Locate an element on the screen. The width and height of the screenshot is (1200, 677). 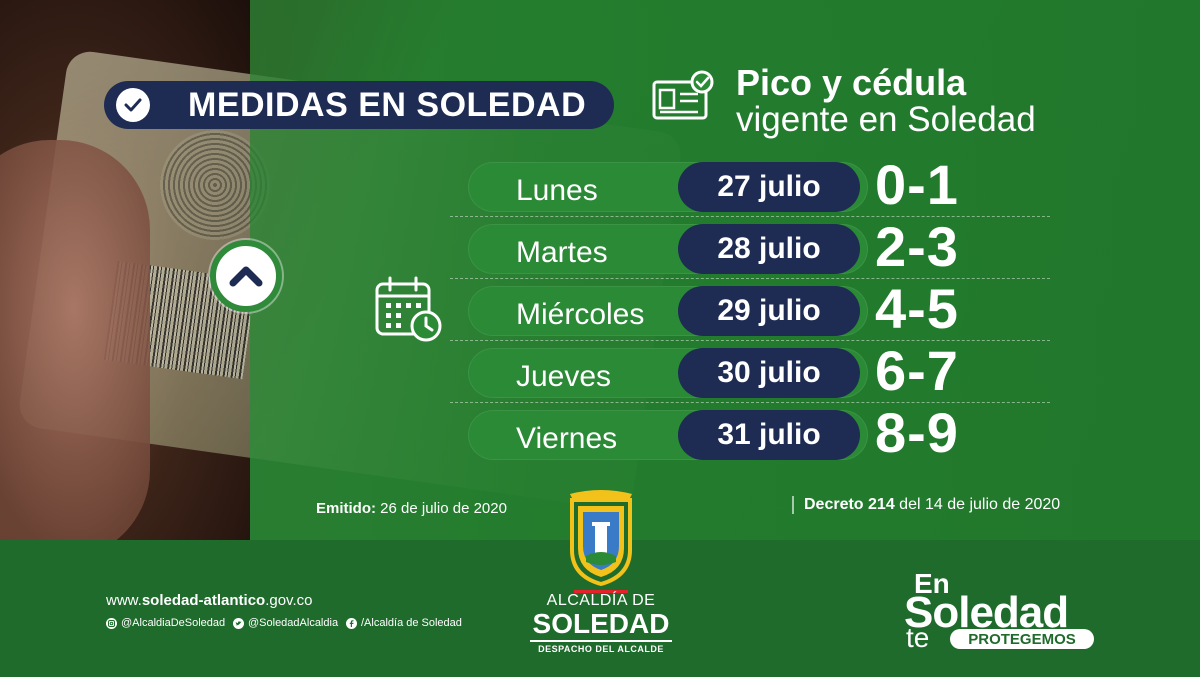
schedule-row: Viernes 31 julio 8-9 is located at coordinates (760, 432).